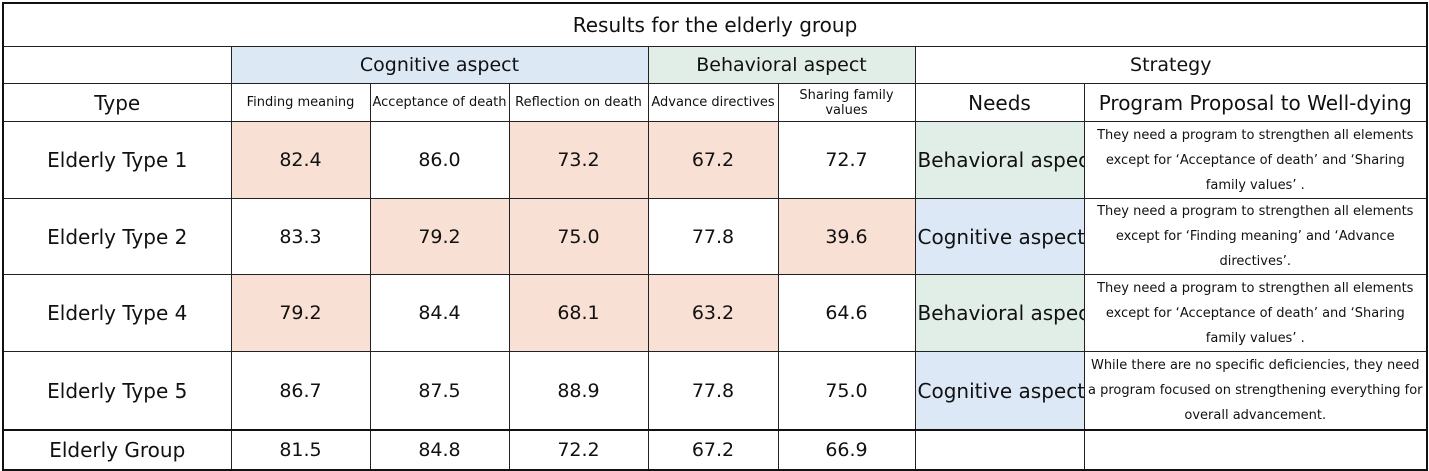 Image resolution: width=1429 pixels, height=471 pixels. What do you see at coordinates (300, 236) in the screenshot?
I see `value-cell: 83.3` at bounding box center [300, 236].